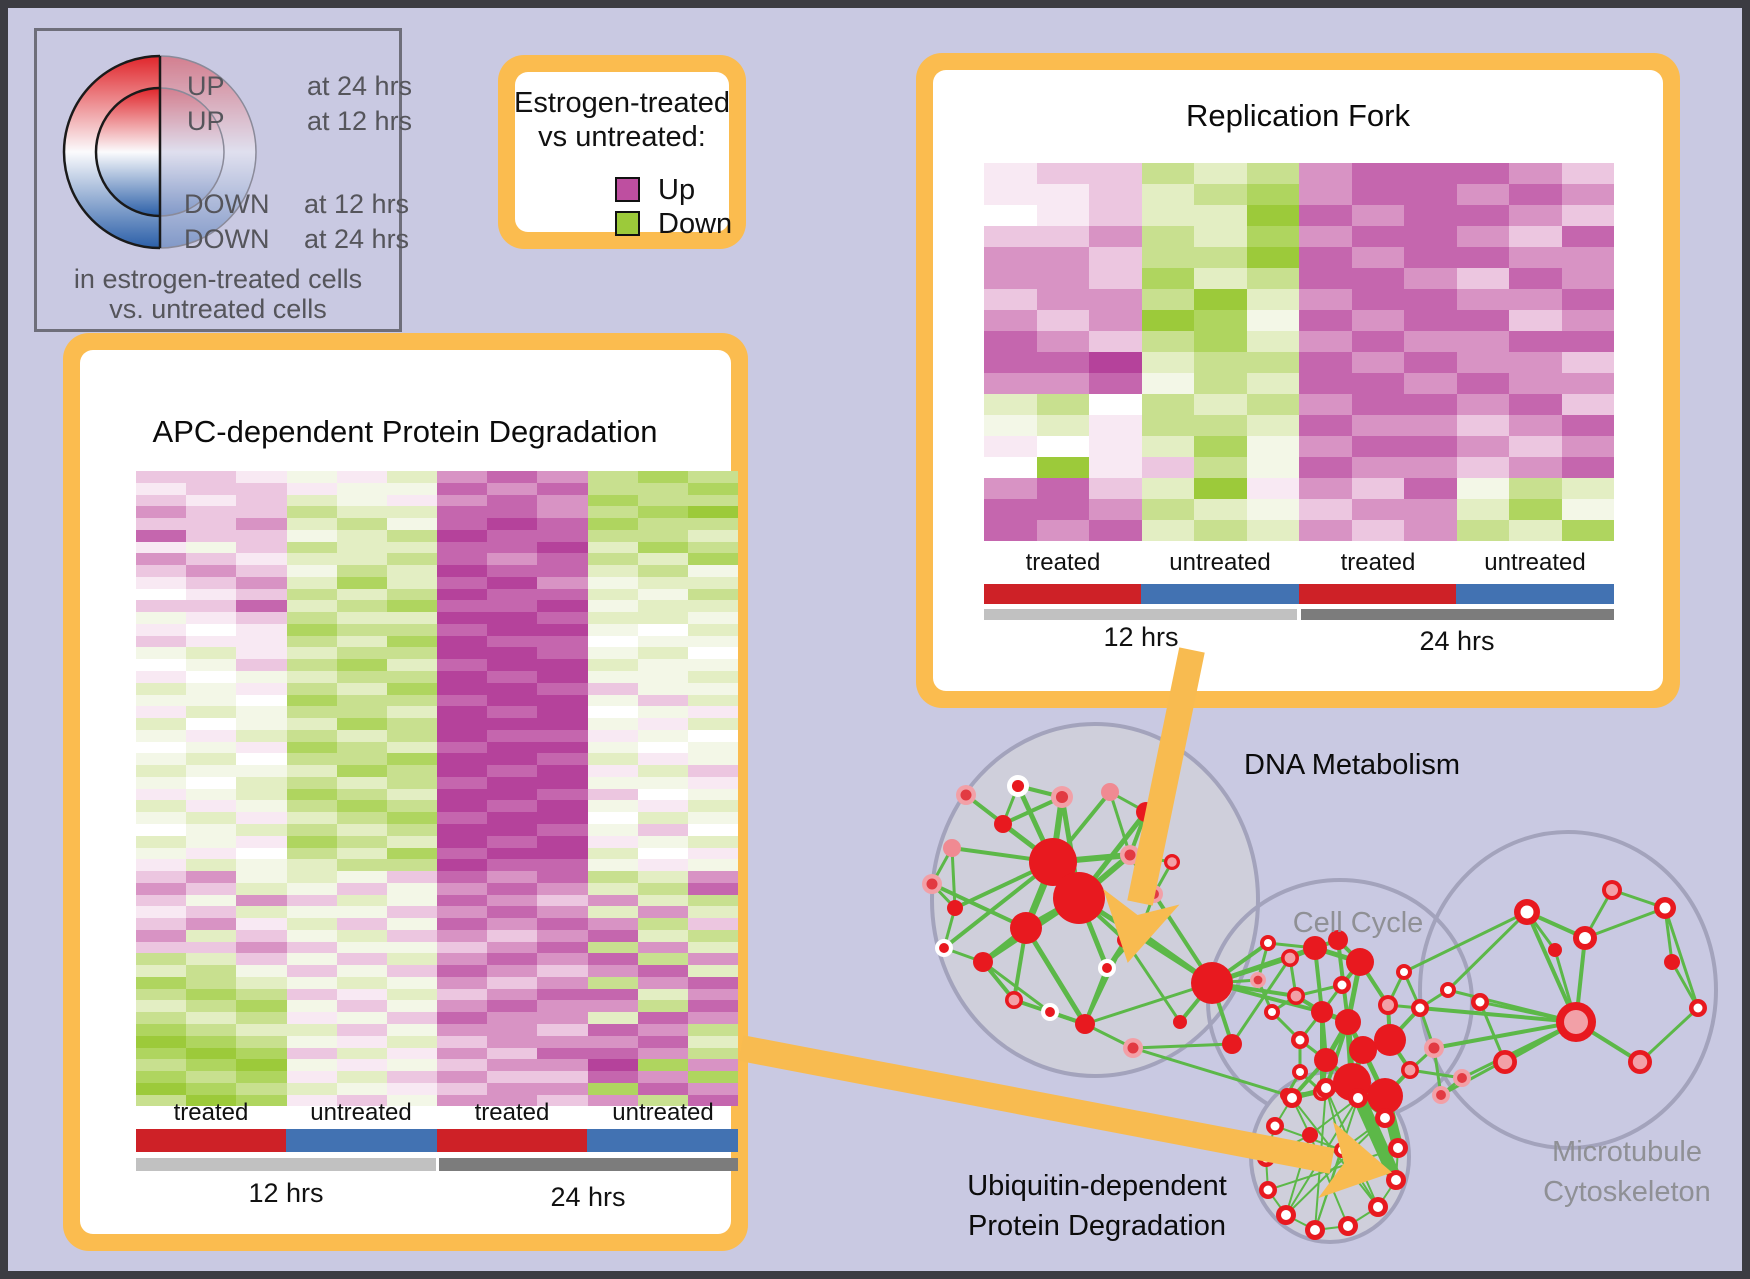 The image size is (1750, 1279). What do you see at coordinates (1016, 987) in the screenshot?
I see `network-edge` at bounding box center [1016, 987].